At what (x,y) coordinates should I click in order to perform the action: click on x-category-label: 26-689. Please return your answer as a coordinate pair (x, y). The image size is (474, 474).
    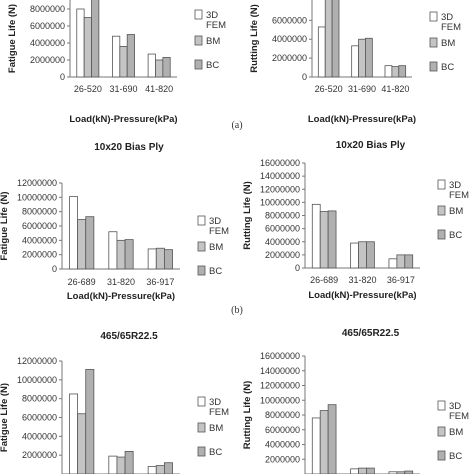
    Looking at the image, I should click on (82, 282).